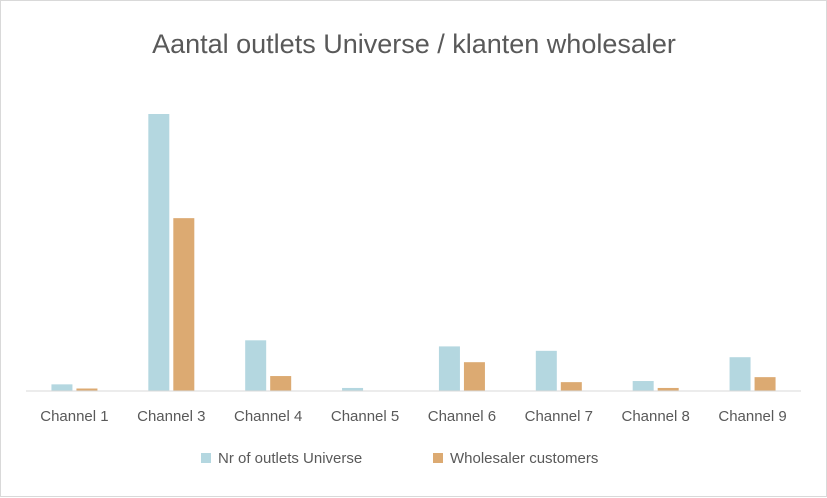 The image size is (827, 498). Describe the element at coordinates (74, 416) in the screenshot. I see `x-tick-label: Channel 1` at that location.